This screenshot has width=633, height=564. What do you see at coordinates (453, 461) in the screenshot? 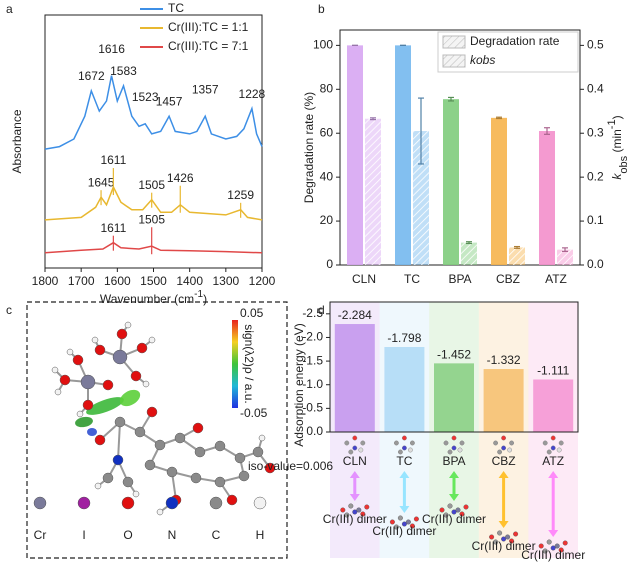
I see `x-tick-label: BPA` at bounding box center [453, 461].